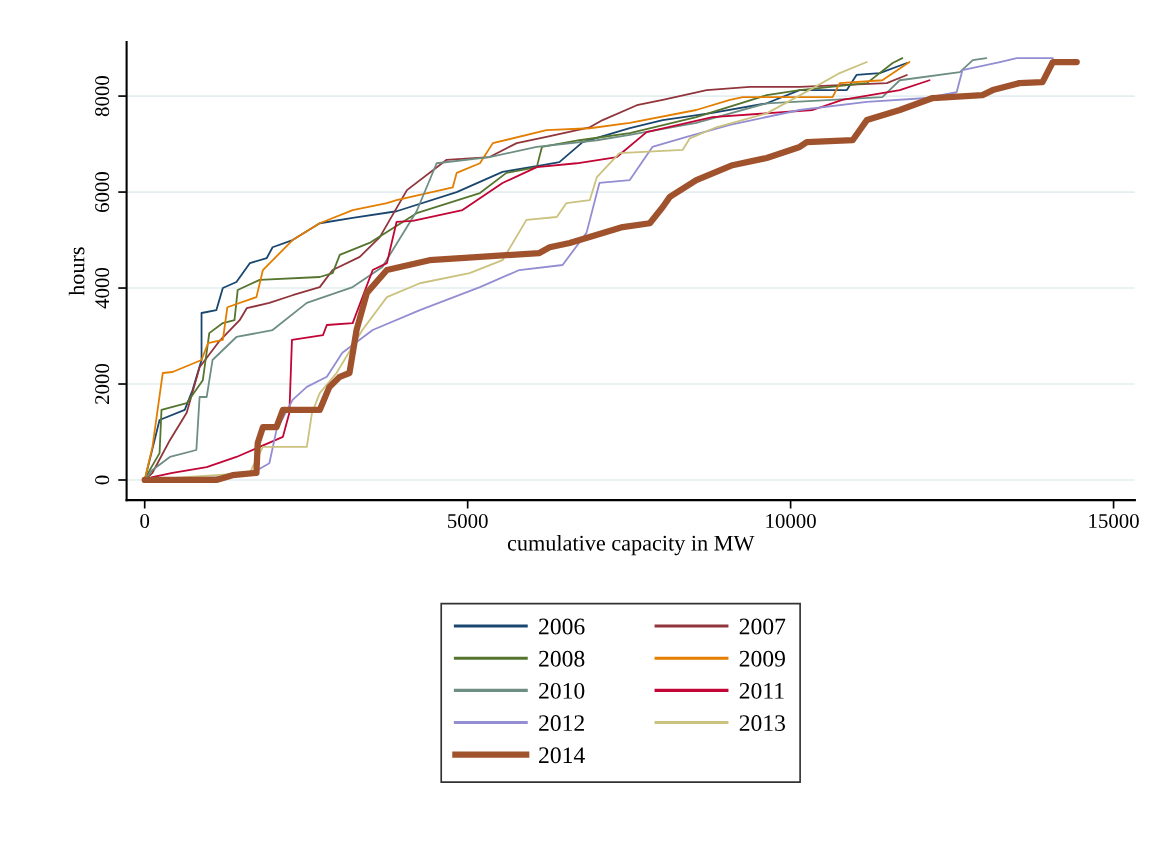 The height and width of the screenshot is (842, 1151). I want to click on x-tick-label: 5000, so click(468, 520).